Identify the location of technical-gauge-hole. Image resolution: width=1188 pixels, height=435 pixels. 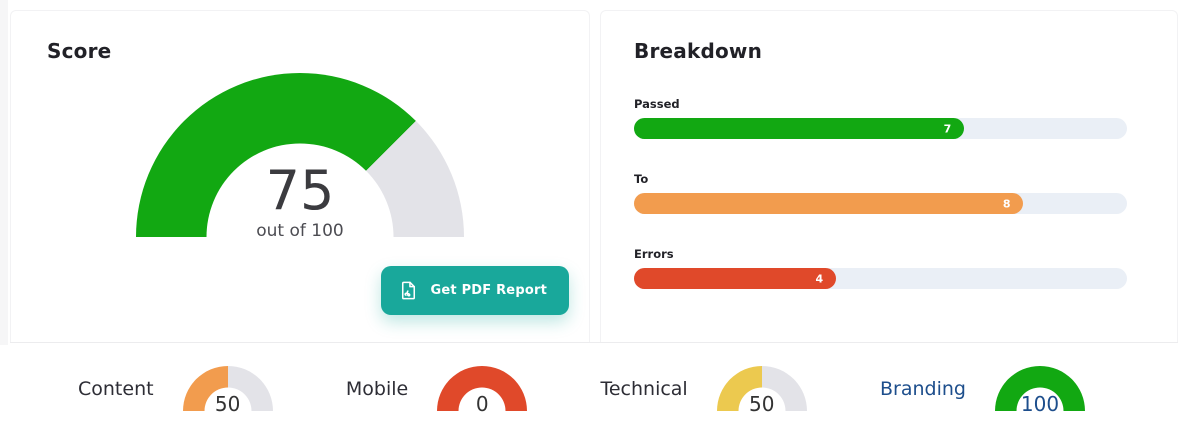
(762, 411).